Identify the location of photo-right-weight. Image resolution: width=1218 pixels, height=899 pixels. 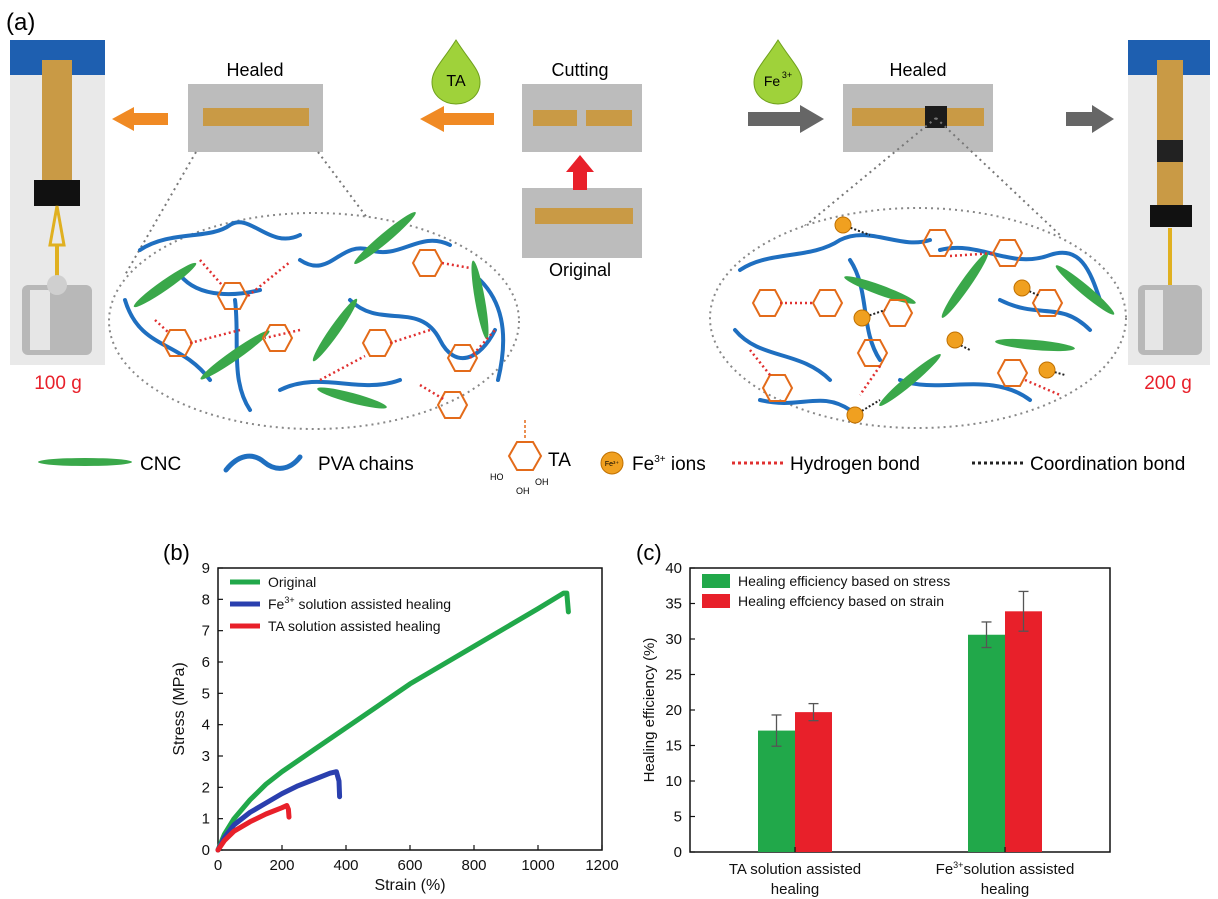
(1169, 202).